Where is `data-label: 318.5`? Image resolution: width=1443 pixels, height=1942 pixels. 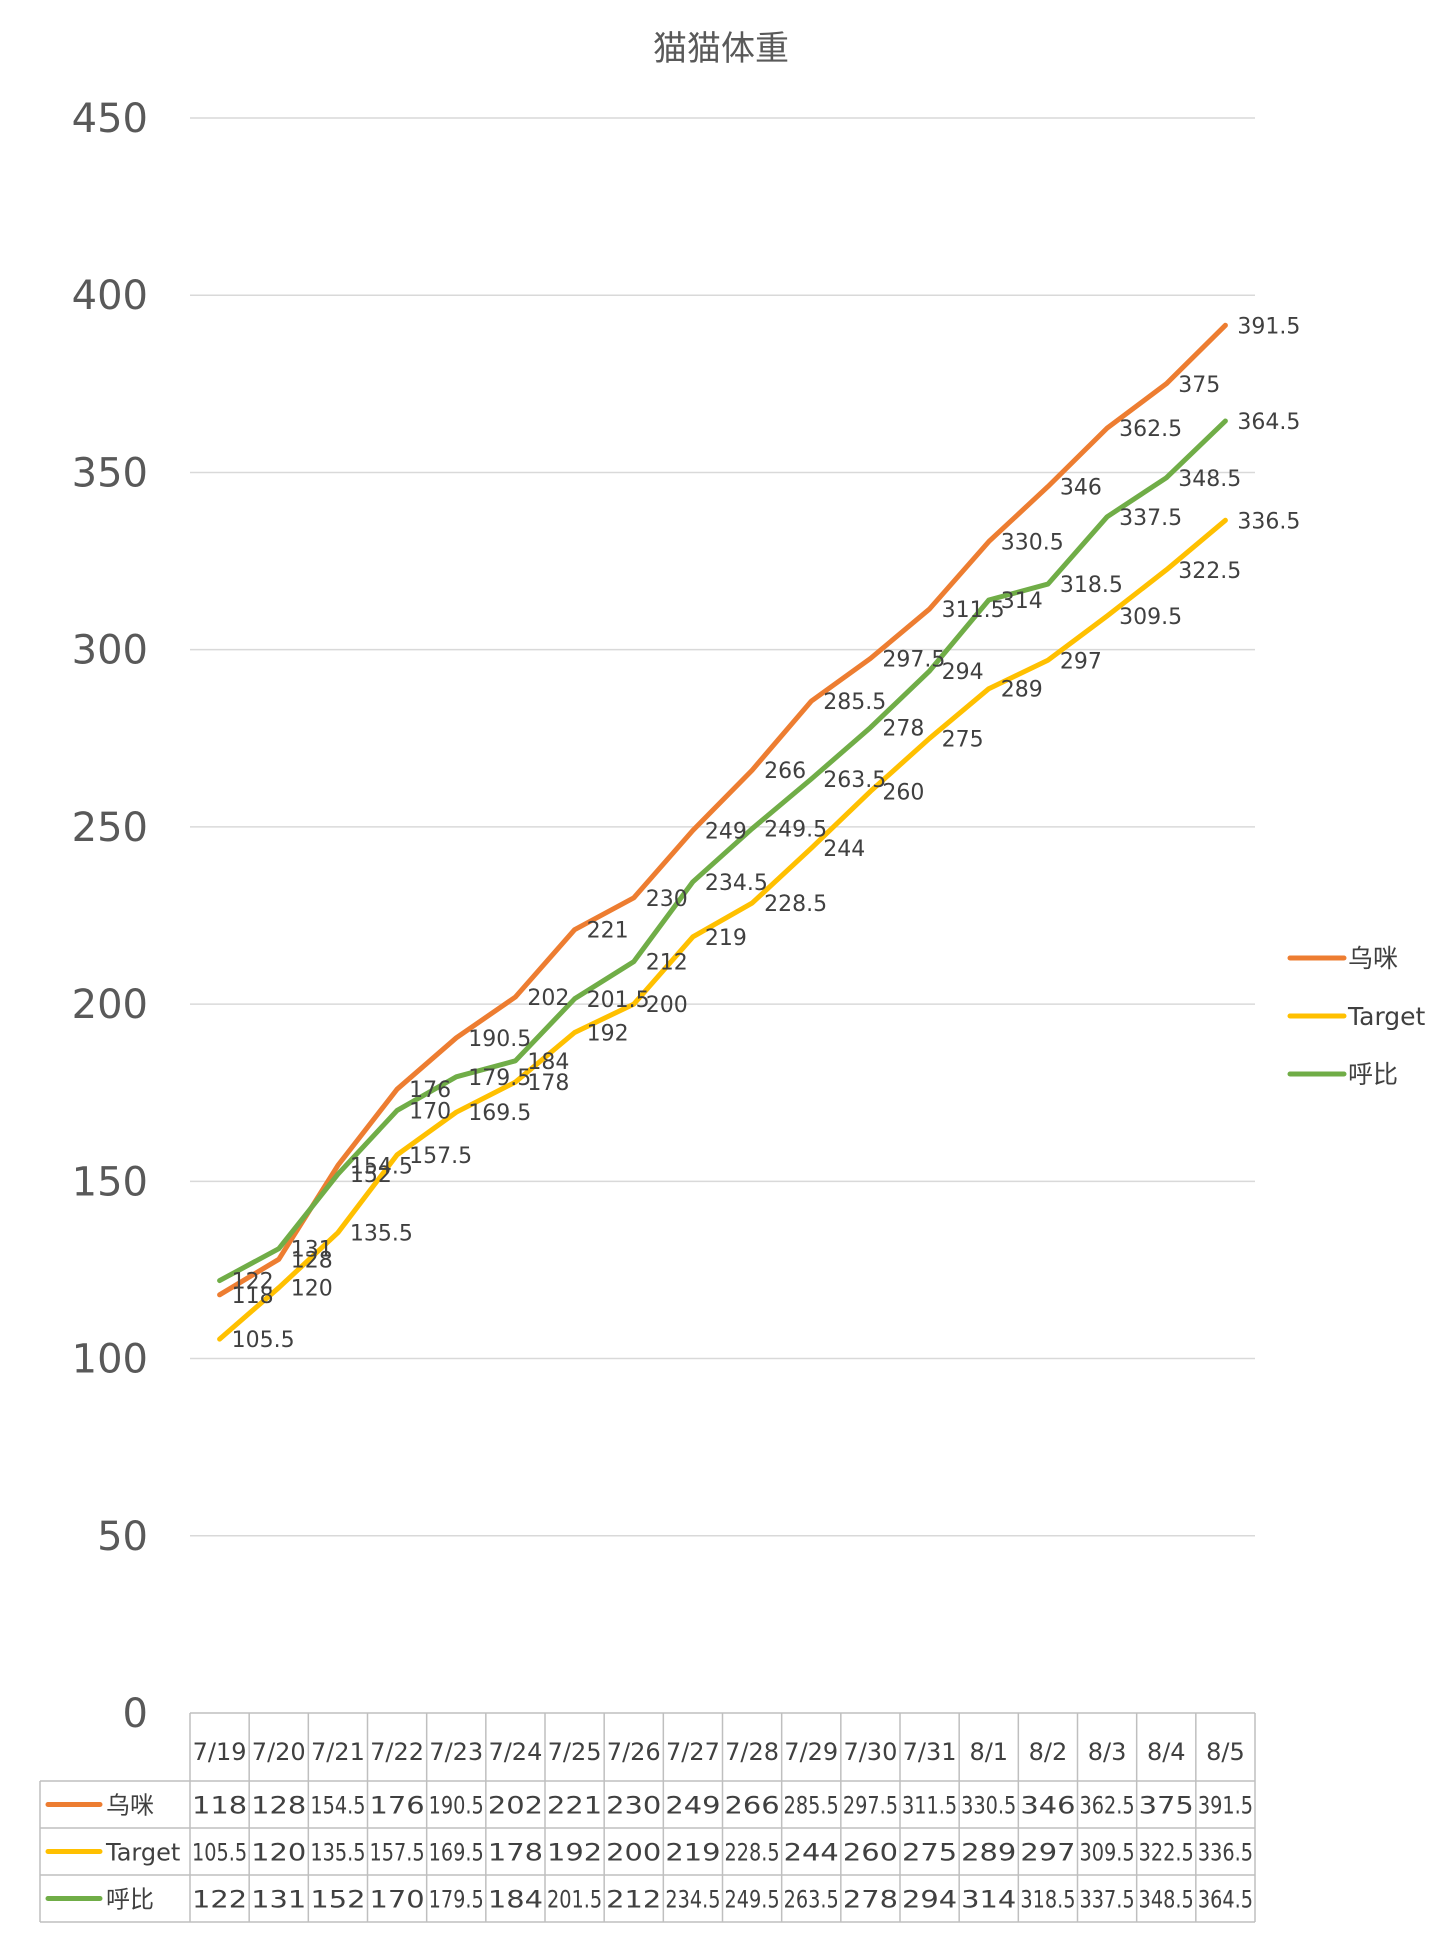
data-label: 318.5 is located at coordinates (1091, 585).